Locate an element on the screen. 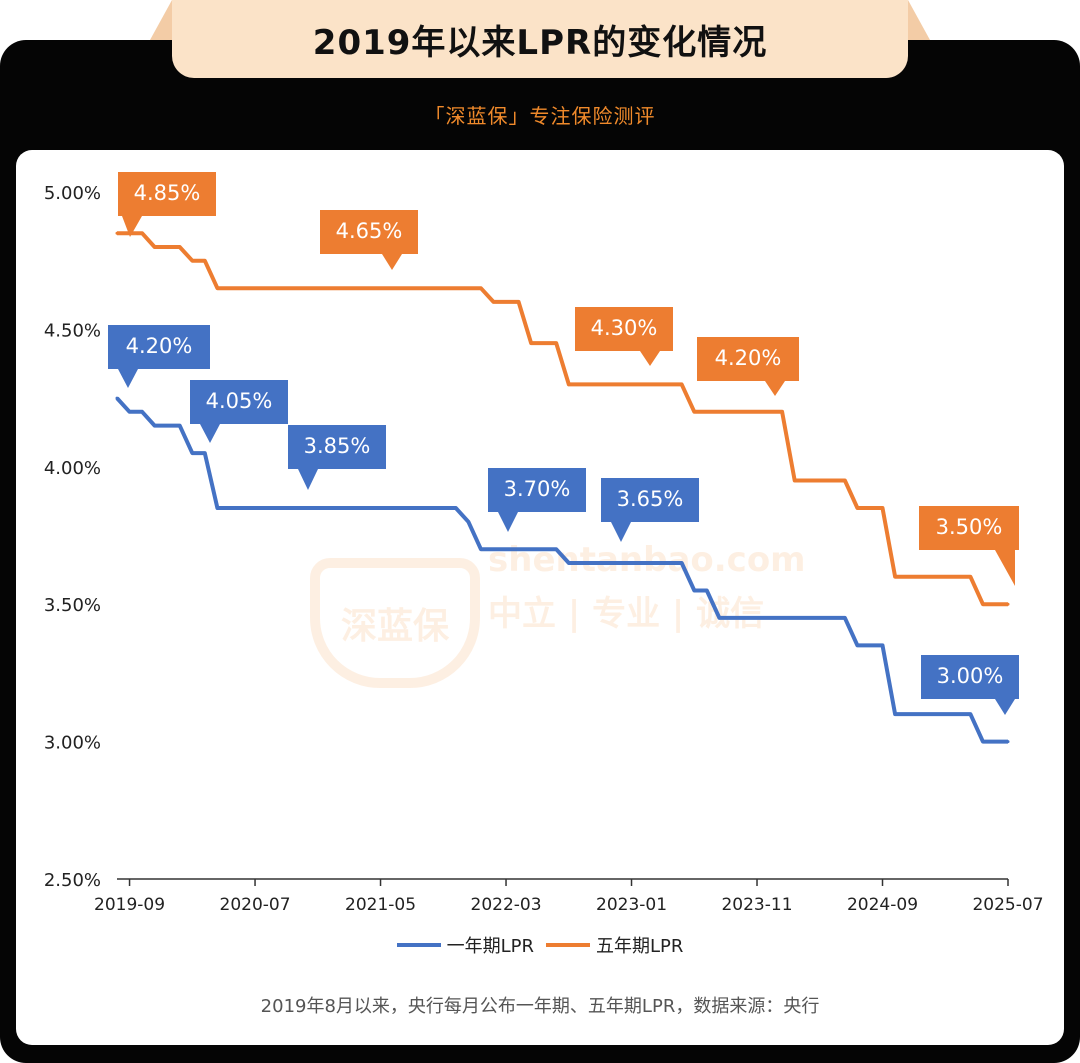 The height and width of the screenshot is (1063, 1080). y-tick-label: 3.50% is located at coordinates (72, 605).